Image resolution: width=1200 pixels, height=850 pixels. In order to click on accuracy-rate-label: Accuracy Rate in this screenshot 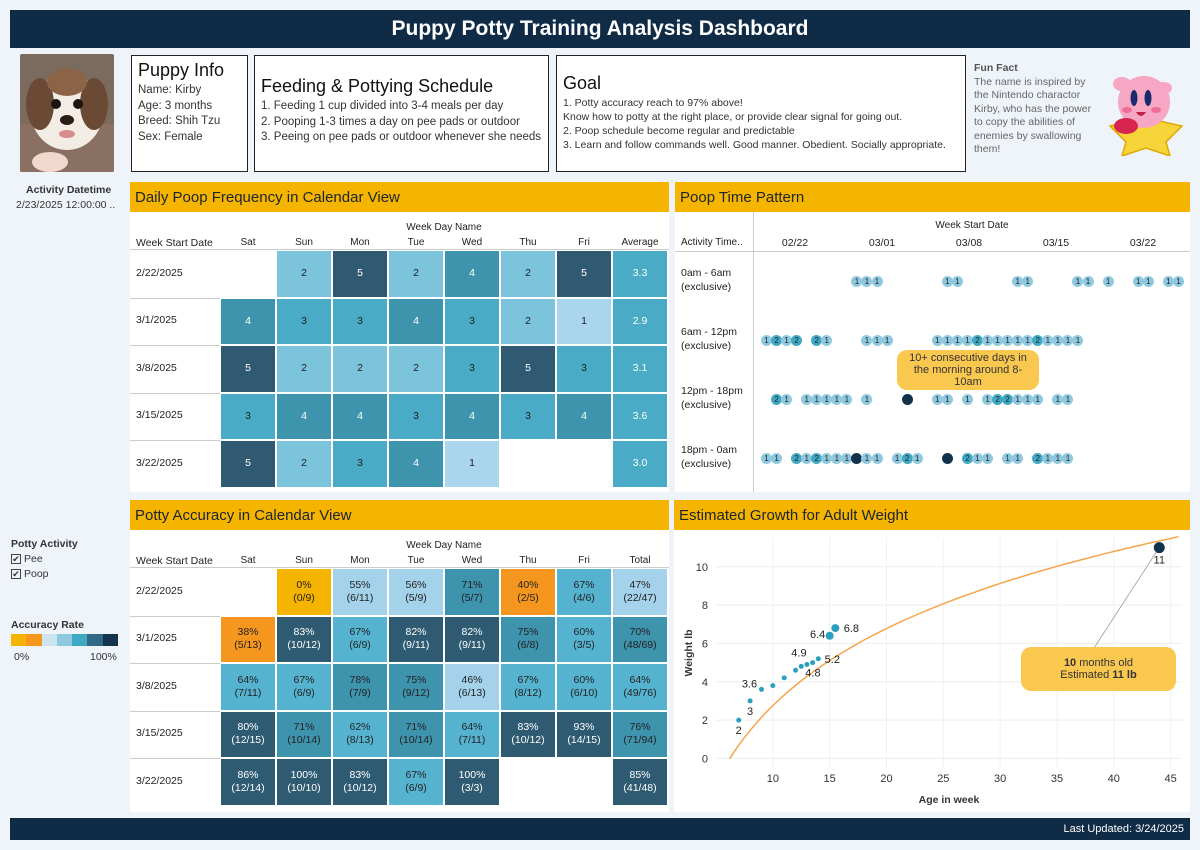, I will do `click(47, 625)`.